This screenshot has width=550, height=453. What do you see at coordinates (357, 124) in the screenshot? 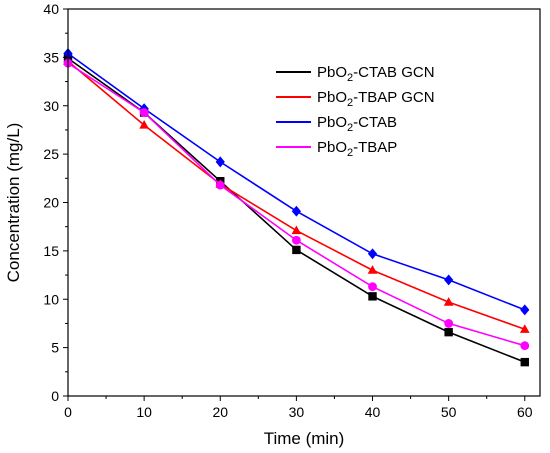
I see `legend-label: PbO2-CTAB` at bounding box center [357, 124].